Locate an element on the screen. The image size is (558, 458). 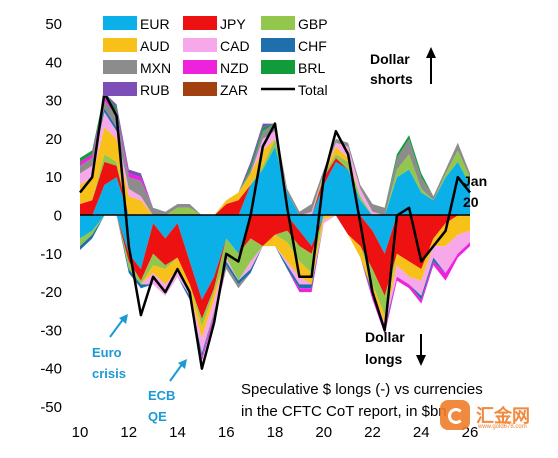
x-tick-label: 16 is located at coordinates (226, 432).